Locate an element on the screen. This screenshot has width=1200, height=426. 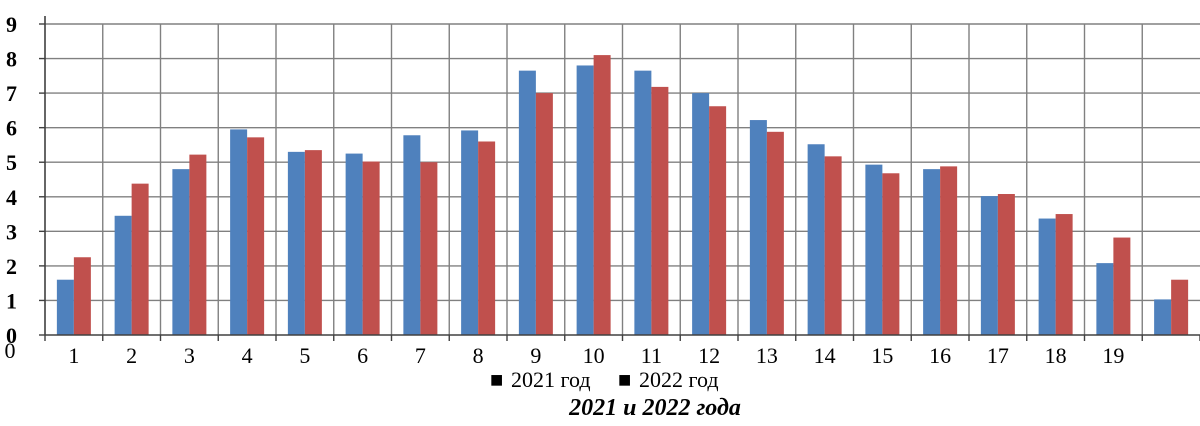
legend: ■ 2021 год ■ 2022 год is located at coordinates (604, 379).